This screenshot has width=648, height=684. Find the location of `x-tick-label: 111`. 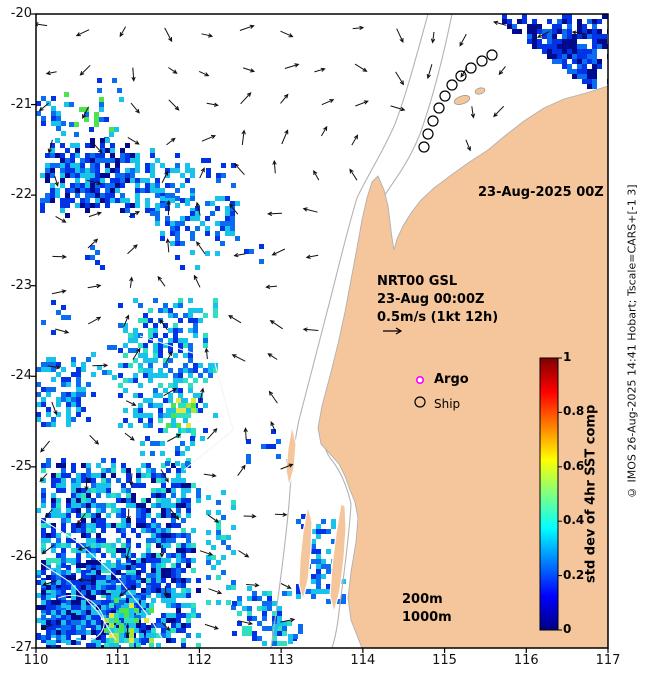

x-tick-label: 111 is located at coordinates (118, 660).